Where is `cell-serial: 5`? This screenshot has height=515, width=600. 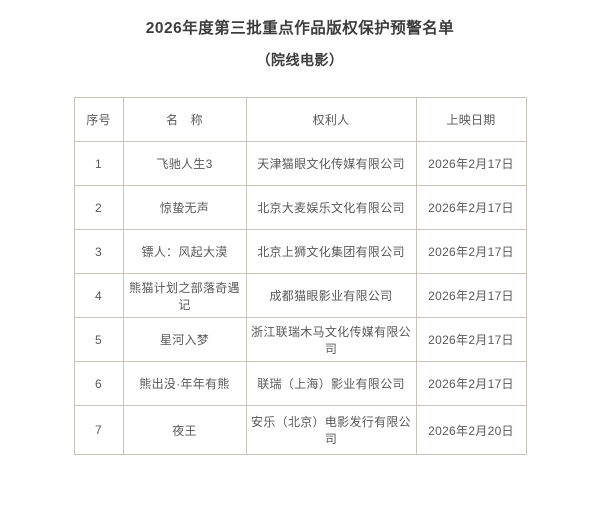
cell-serial: 5 is located at coordinates (98, 339).